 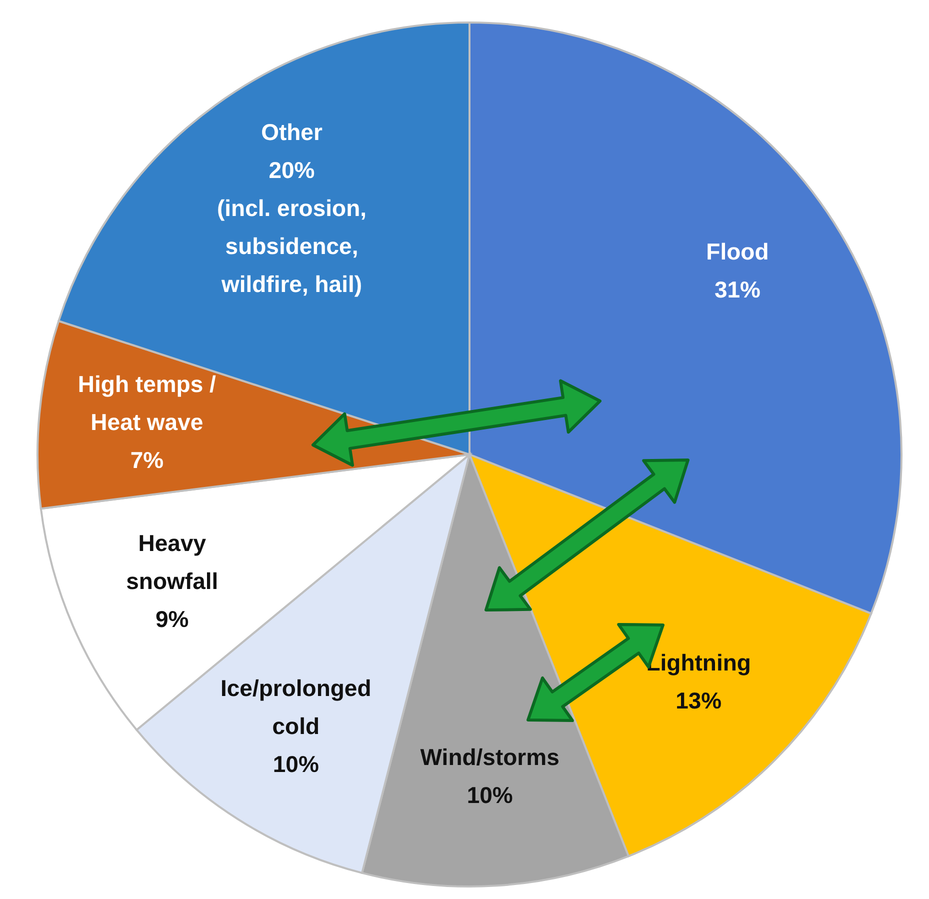 What do you see at coordinates (699, 701) in the screenshot?
I see `data-label: 13%` at bounding box center [699, 701].